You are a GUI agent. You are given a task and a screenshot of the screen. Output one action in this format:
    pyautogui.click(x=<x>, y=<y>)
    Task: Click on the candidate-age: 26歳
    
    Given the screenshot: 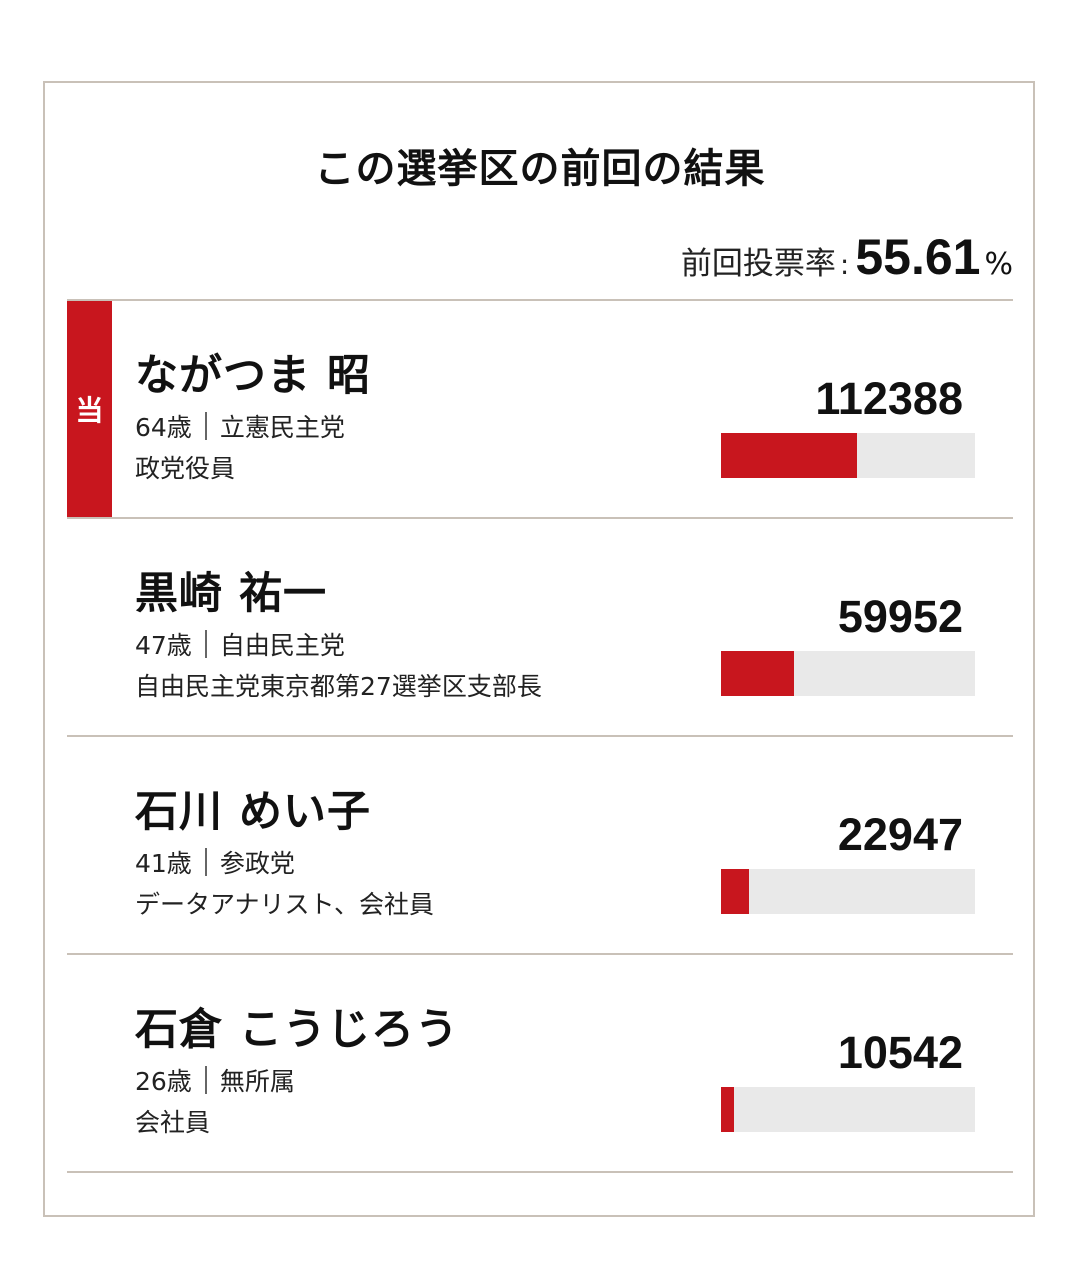 What is the action you would take?
    pyautogui.click(x=163, y=1081)
    